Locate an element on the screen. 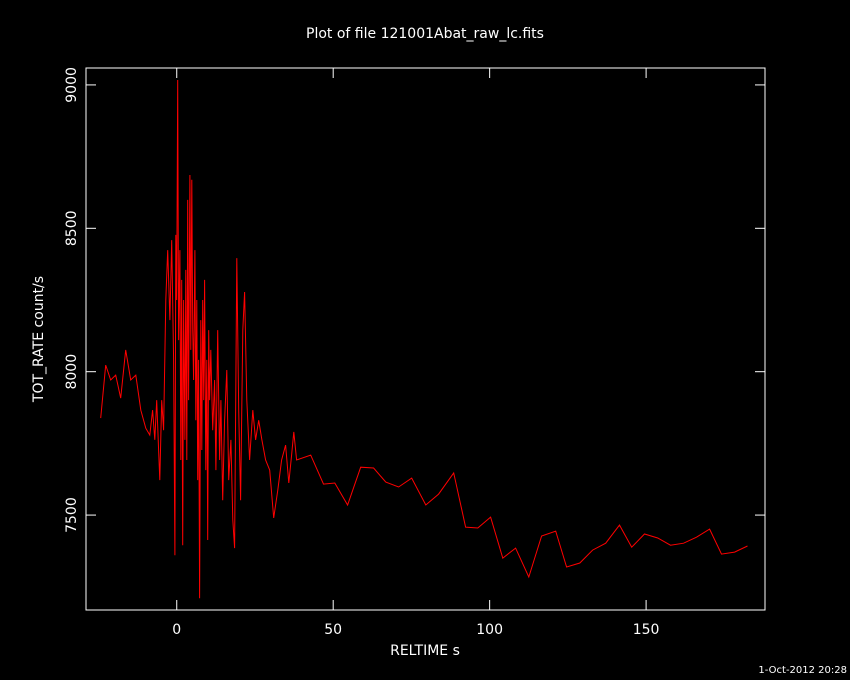 The height and width of the screenshot is (680, 850). y-tick-label: 7500 is located at coordinates (72, 515).